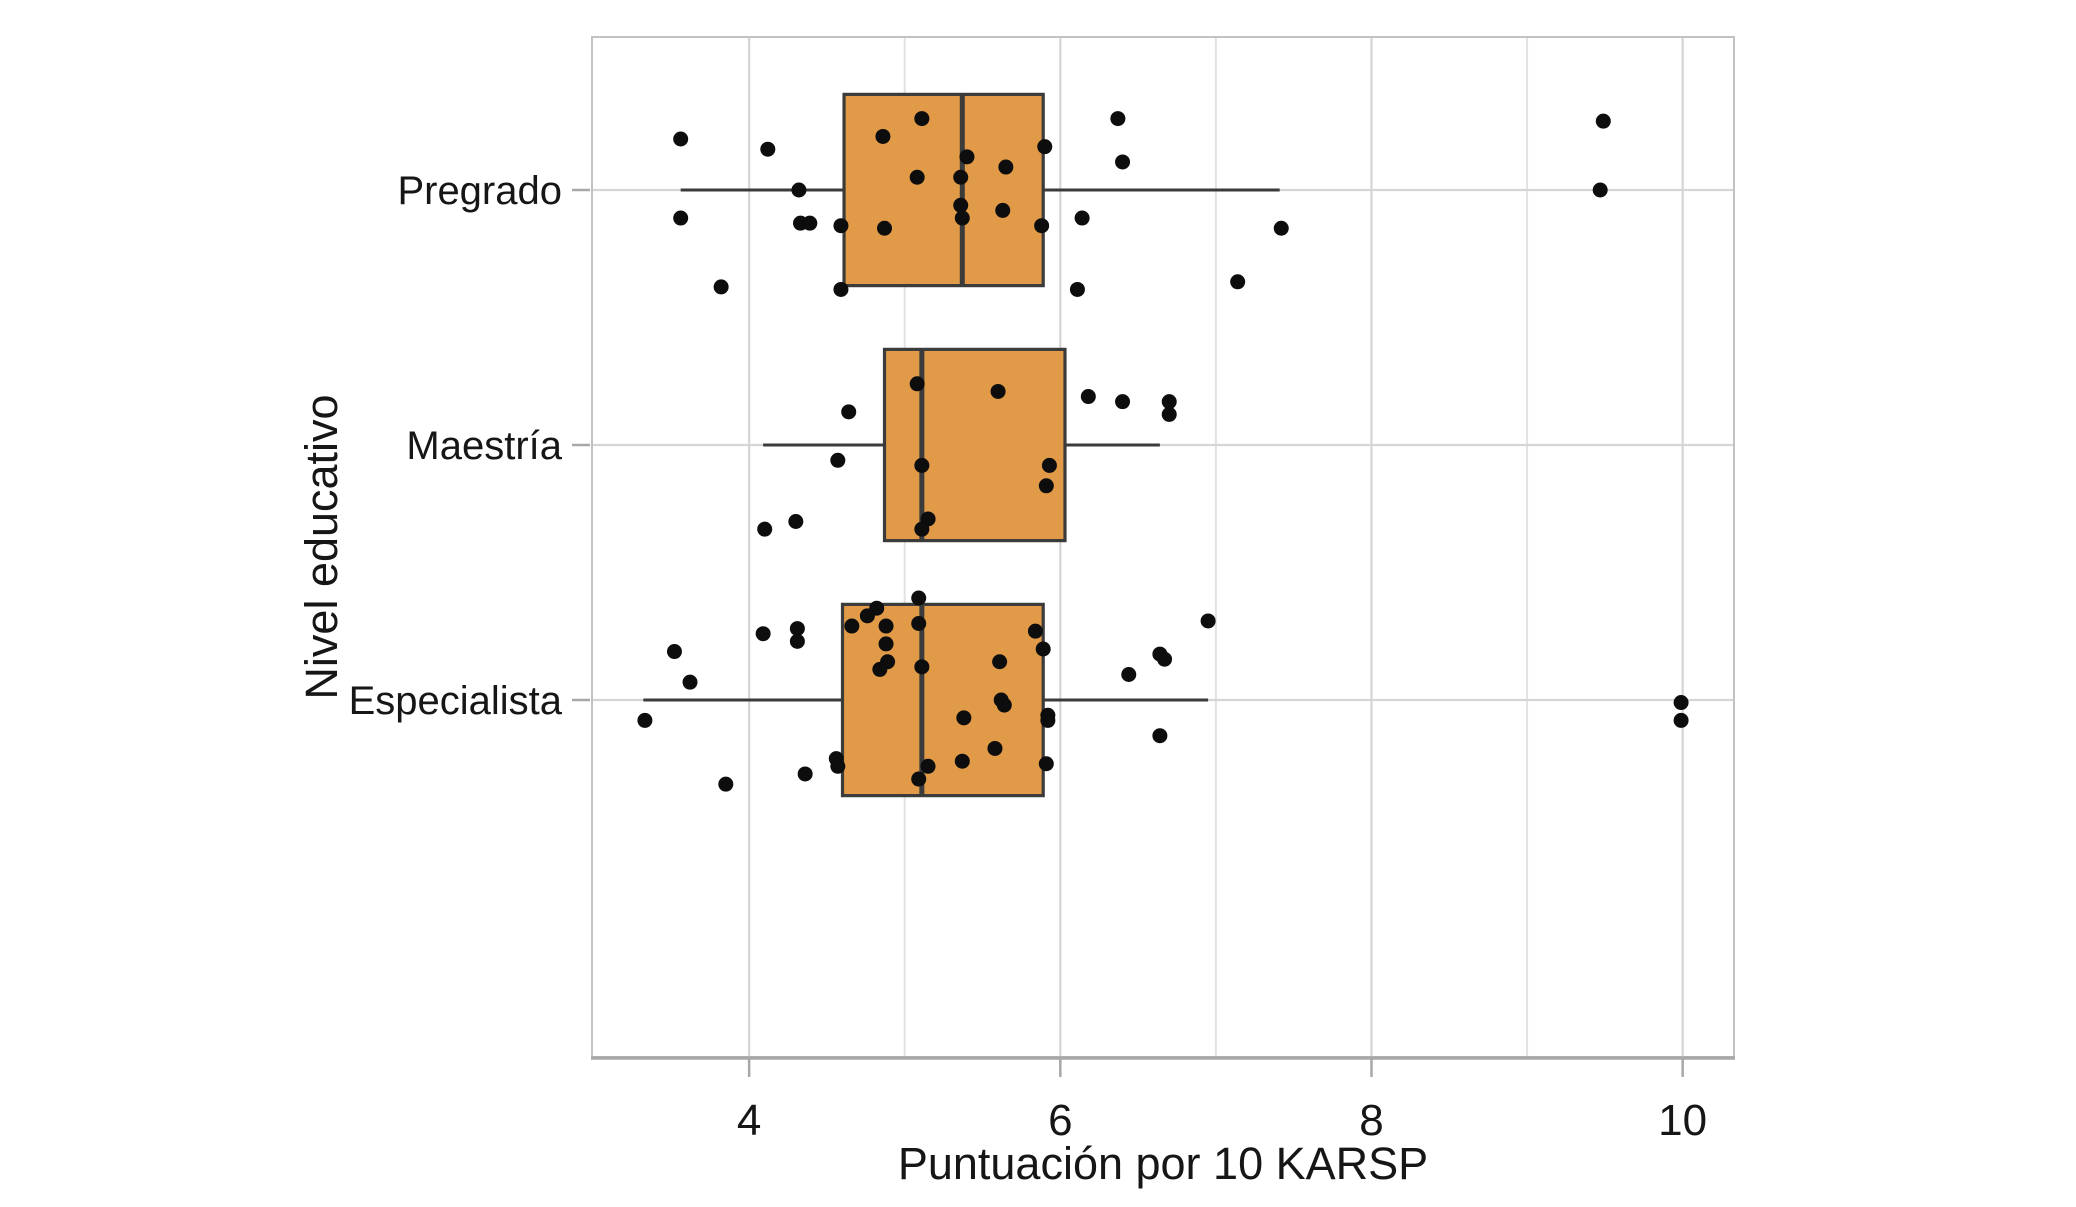  What do you see at coordinates (484, 446) in the screenshot?
I see `category-label-maestria: Maestría` at bounding box center [484, 446].